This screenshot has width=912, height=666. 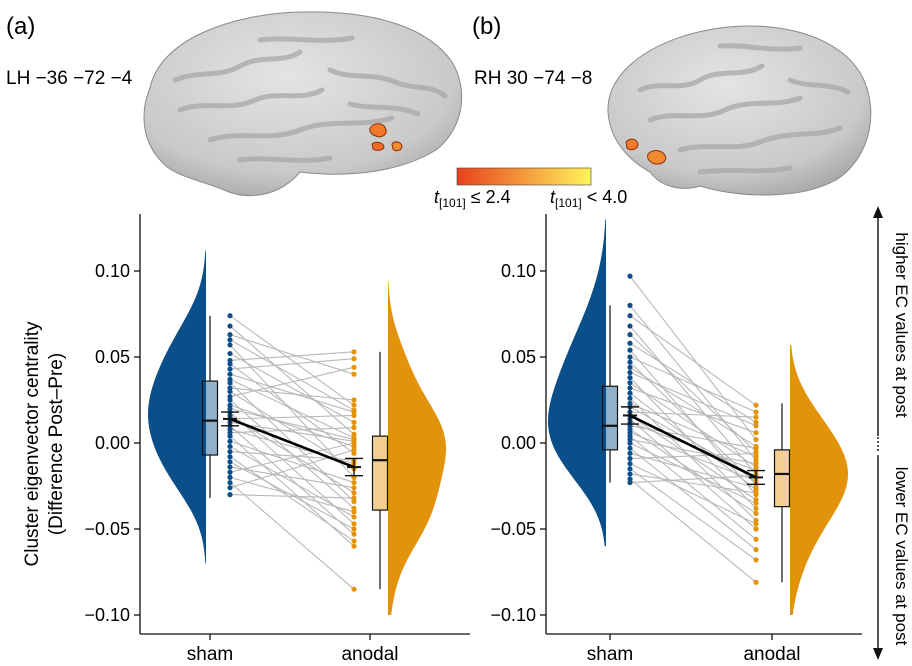 I want to click on y-tick-label: 0.00, so click(x=518, y=443).